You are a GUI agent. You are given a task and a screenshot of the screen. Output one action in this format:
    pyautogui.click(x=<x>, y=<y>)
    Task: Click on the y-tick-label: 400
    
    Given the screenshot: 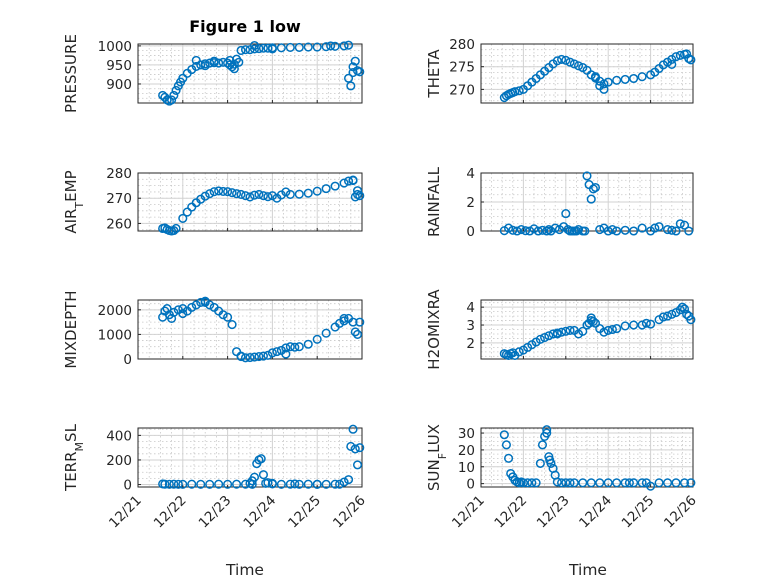 What is the action you would take?
    pyautogui.click(x=119, y=436)
    